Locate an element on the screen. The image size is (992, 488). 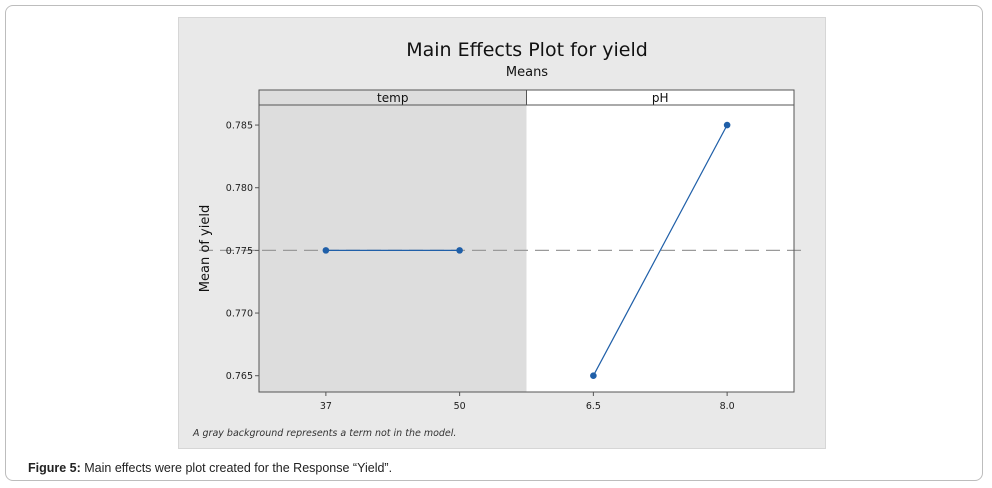
chart-subtitle: Means is located at coordinates (527, 72).